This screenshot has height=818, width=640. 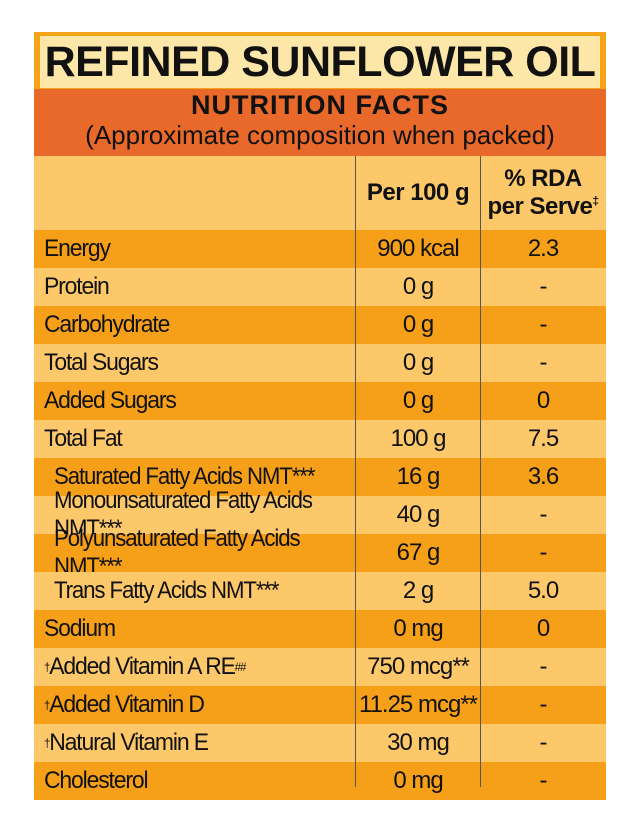 What do you see at coordinates (320, 705) in the screenshot?
I see `table-row: † Added Vitamin D 11.25 mcg ** -` at bounding box center [320, 705].